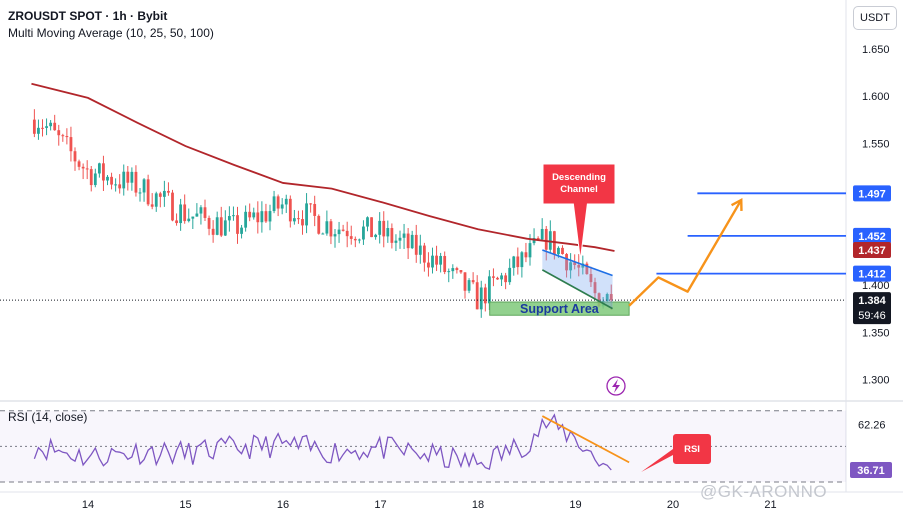 This screenshot has width=903, height=523. Describe the element at coordinates (876, 50) in the screenshot. I see `price-tick-label: 1.650` at that location.